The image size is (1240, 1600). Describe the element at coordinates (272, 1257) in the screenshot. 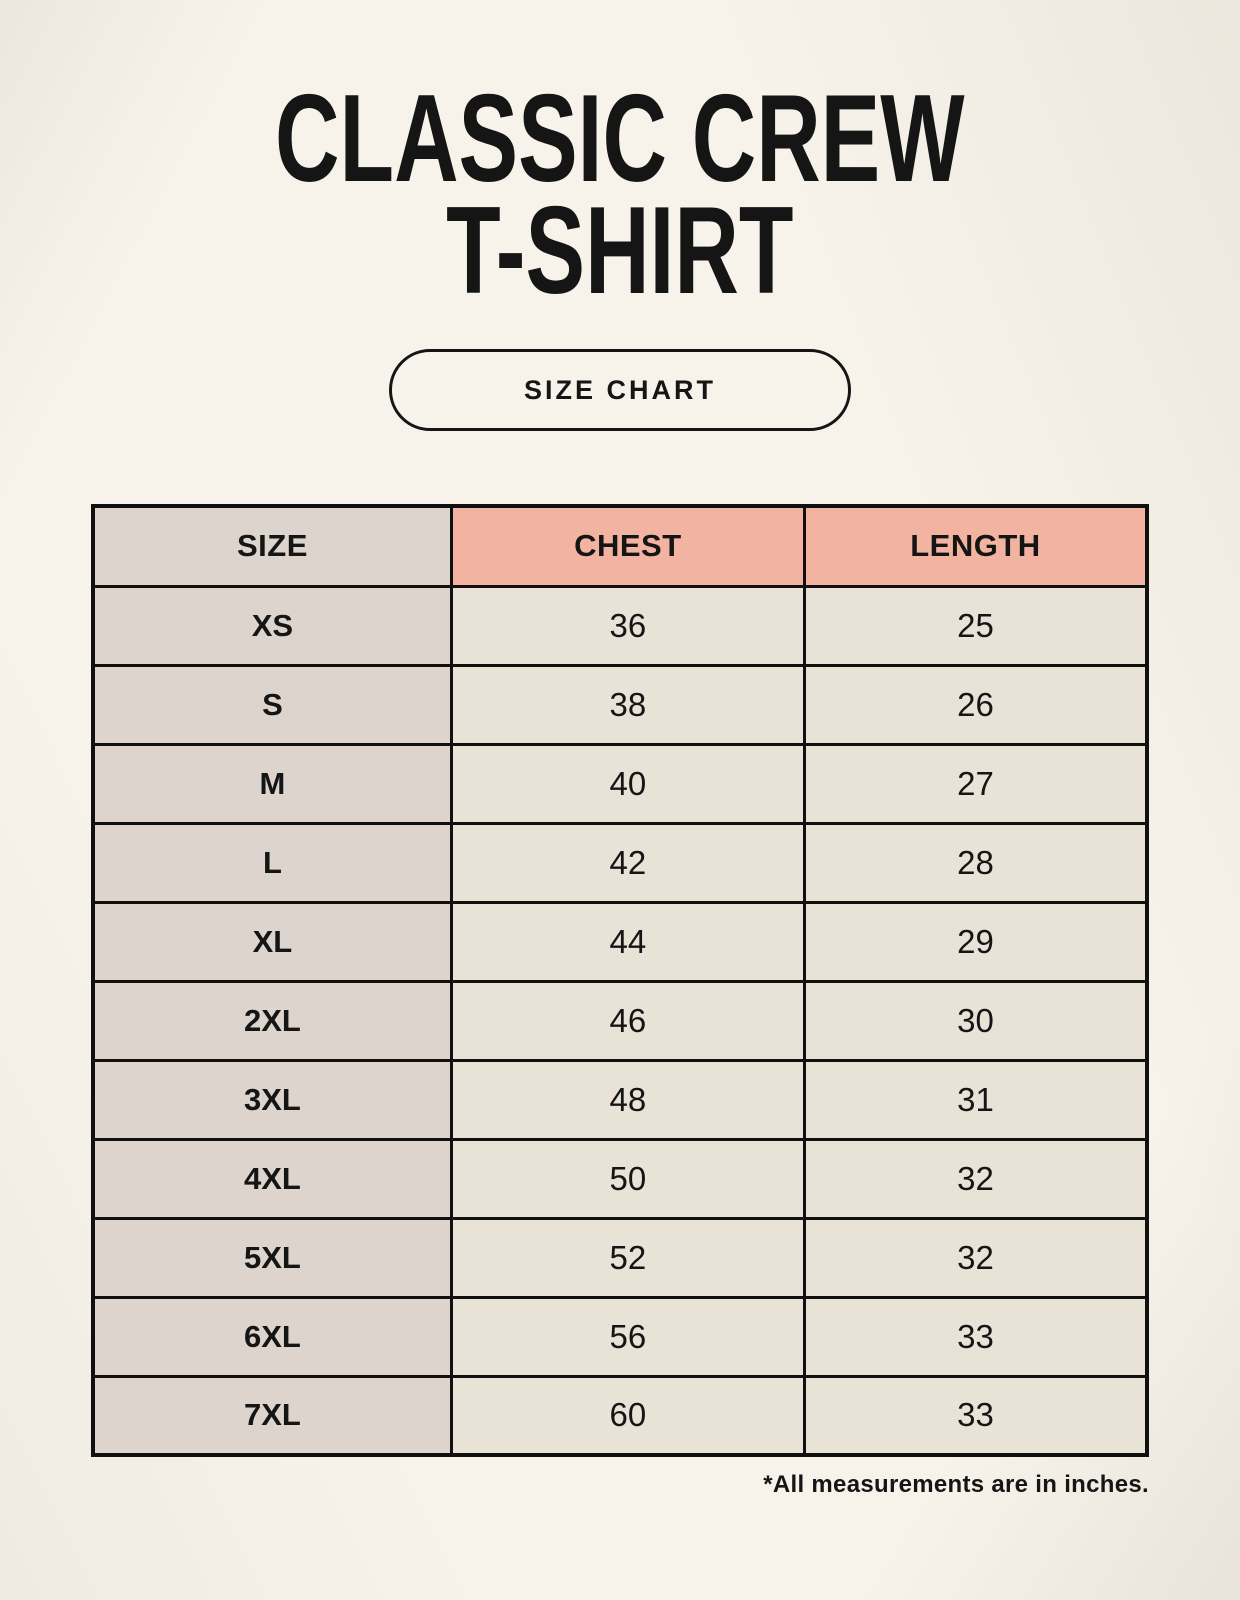

I see `size-cell: 5XL` at that location.